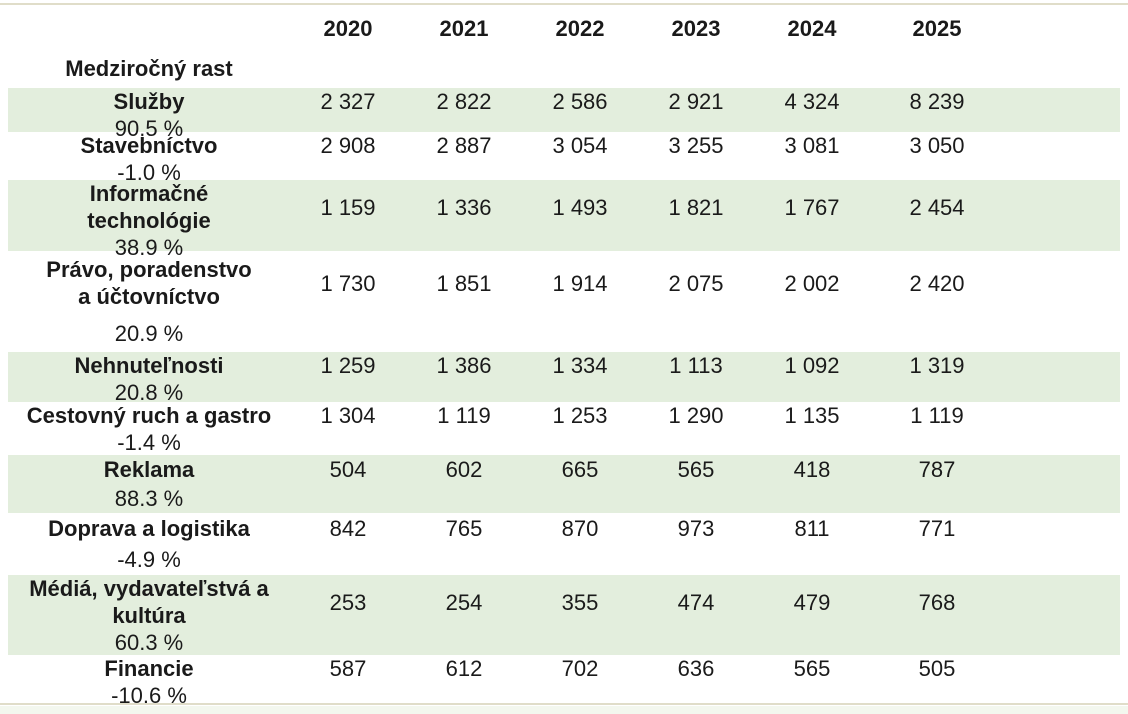  Describe the element at coordinates (149, 68) in the screenshot. I see `header-growth-label: Medziročný rast` at that location.